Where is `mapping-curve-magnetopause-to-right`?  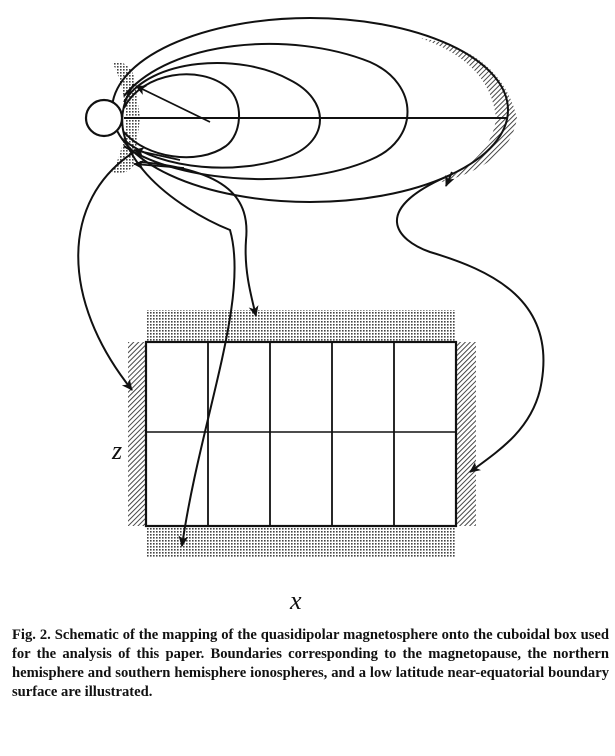
mapping-curve-magnetopause-to-right is located at coordinates (470, 324).